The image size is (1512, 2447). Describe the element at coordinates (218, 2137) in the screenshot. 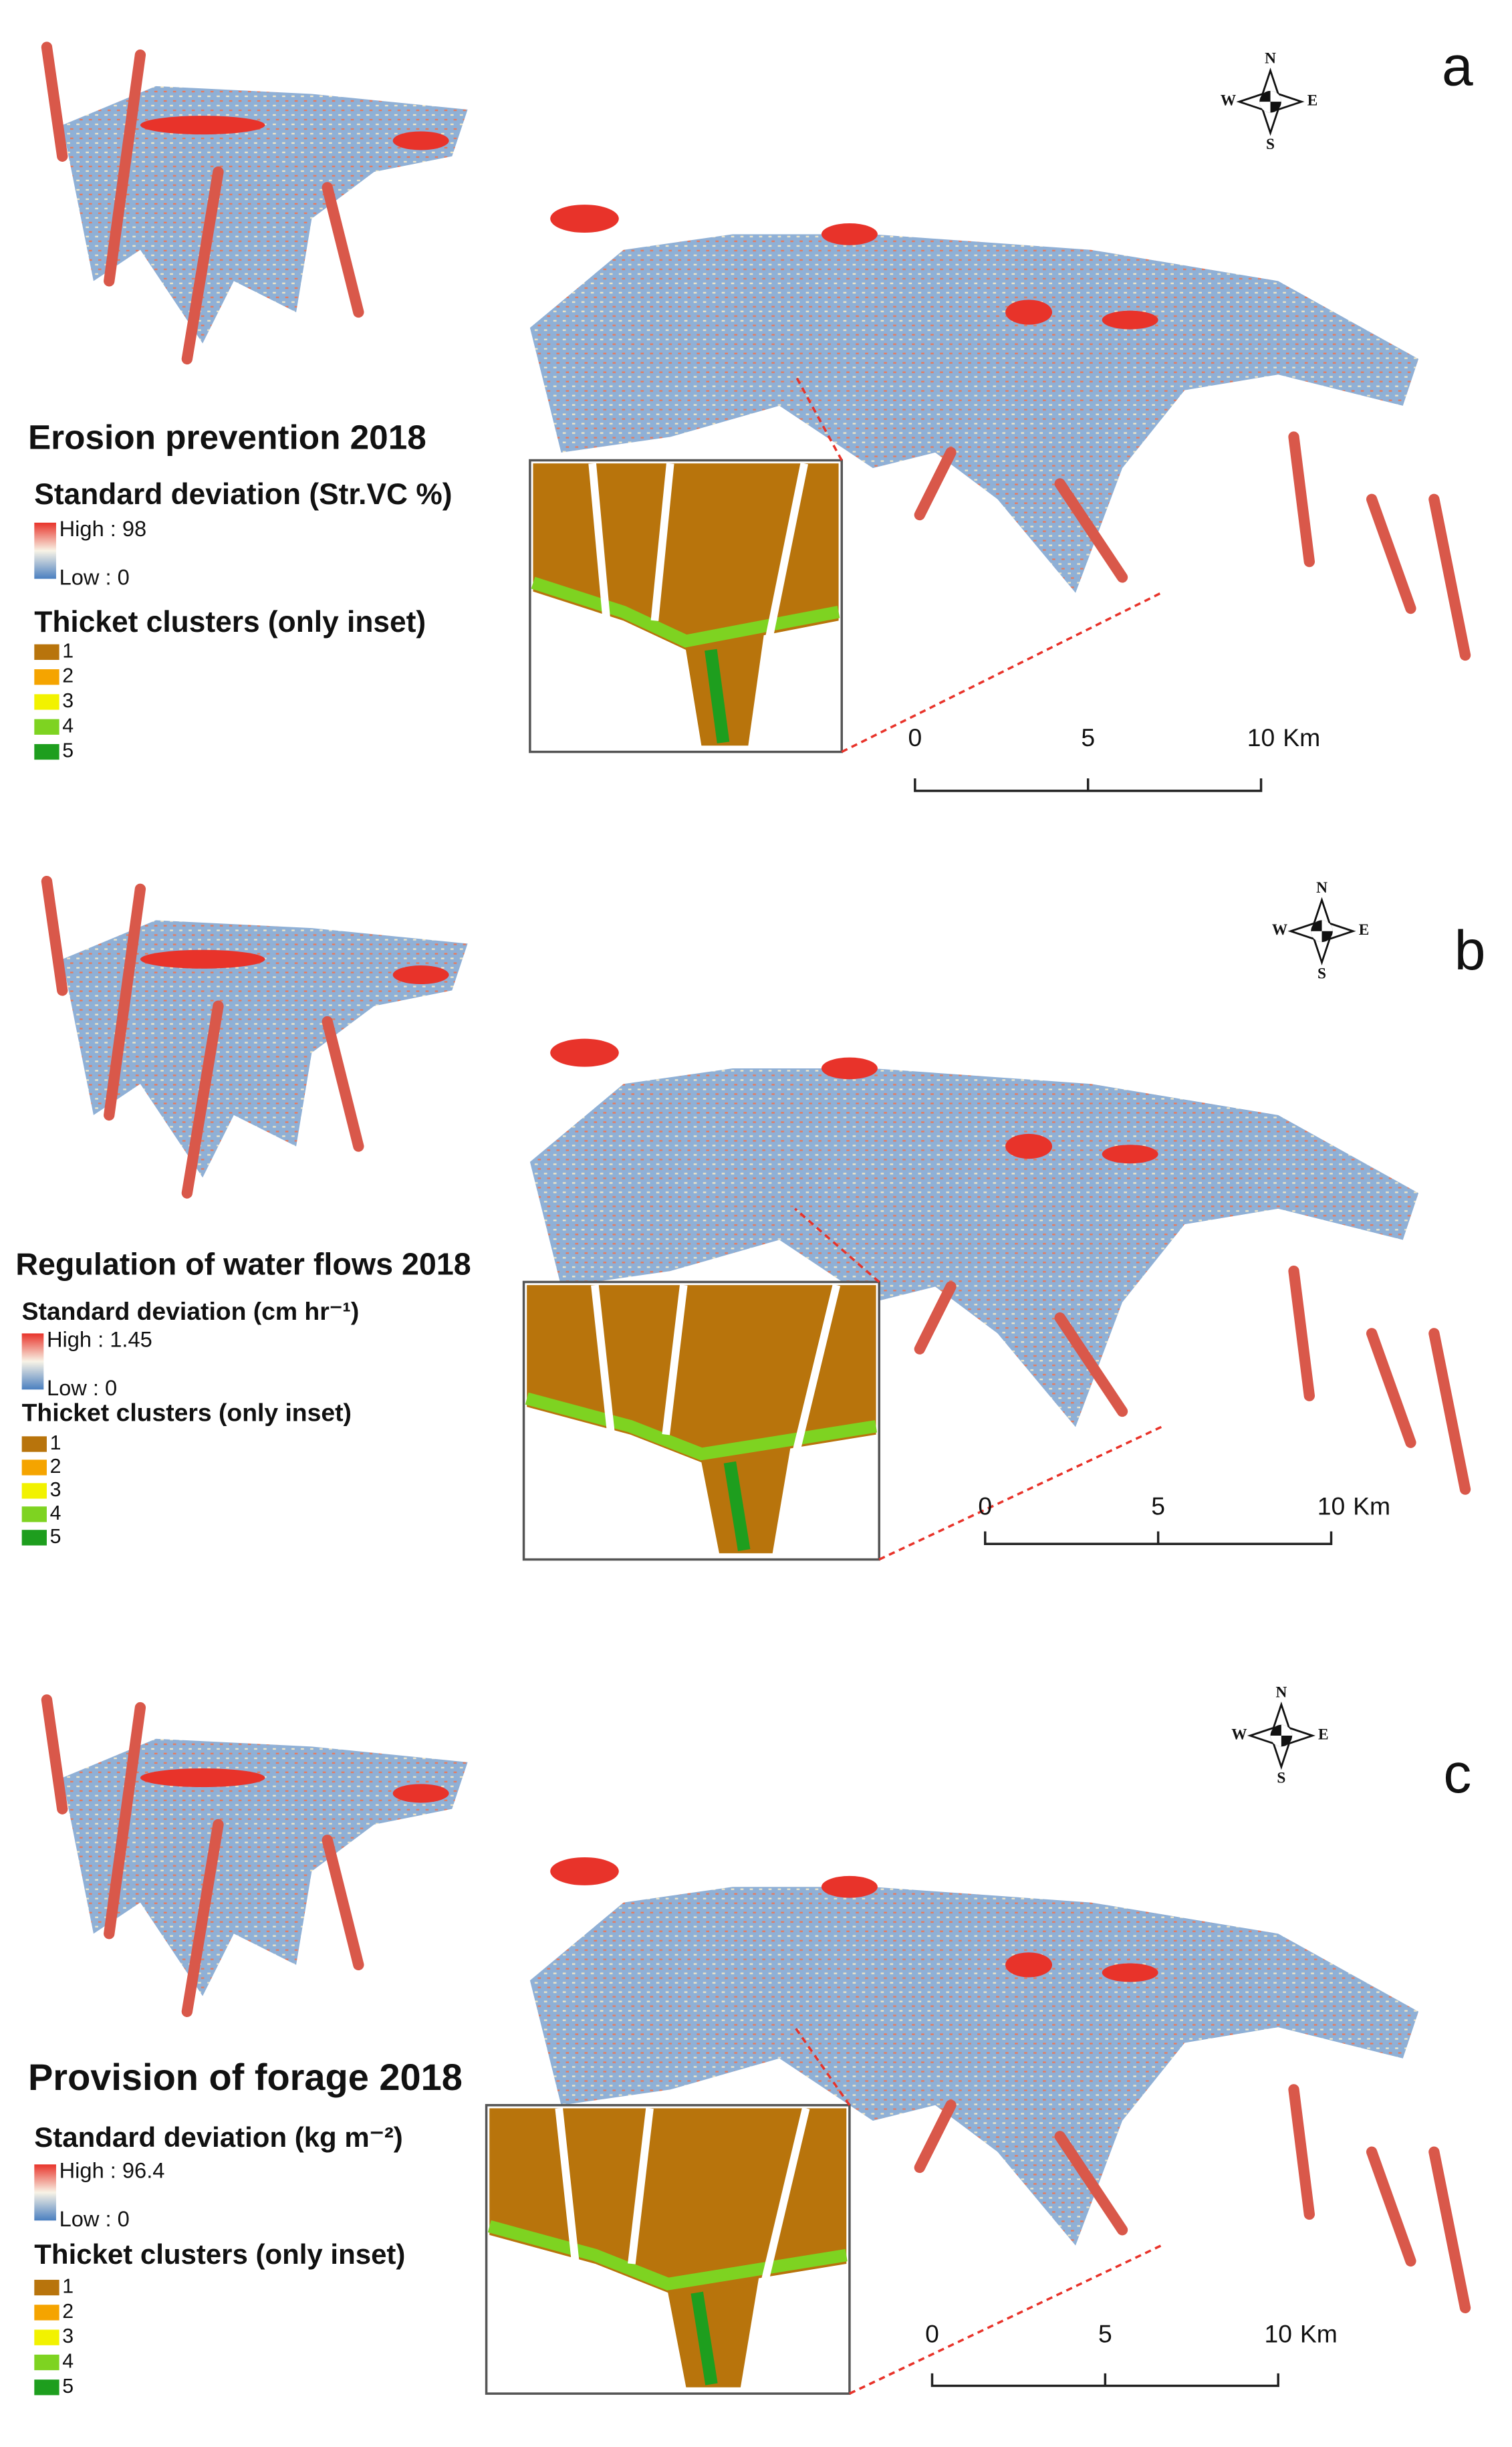

I see `legend-title: Standard deviation (kg m⁻²)` at that location.